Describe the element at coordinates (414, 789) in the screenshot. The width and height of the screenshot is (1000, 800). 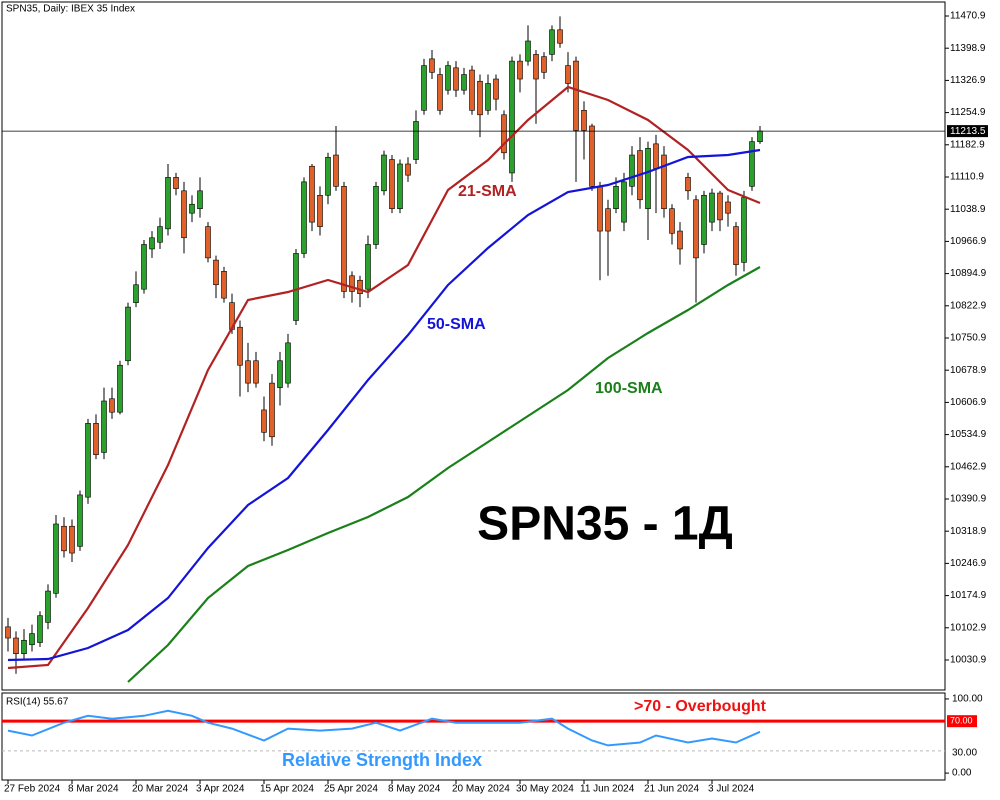
I see `x-tick-label: 8 May 2024` at that location.